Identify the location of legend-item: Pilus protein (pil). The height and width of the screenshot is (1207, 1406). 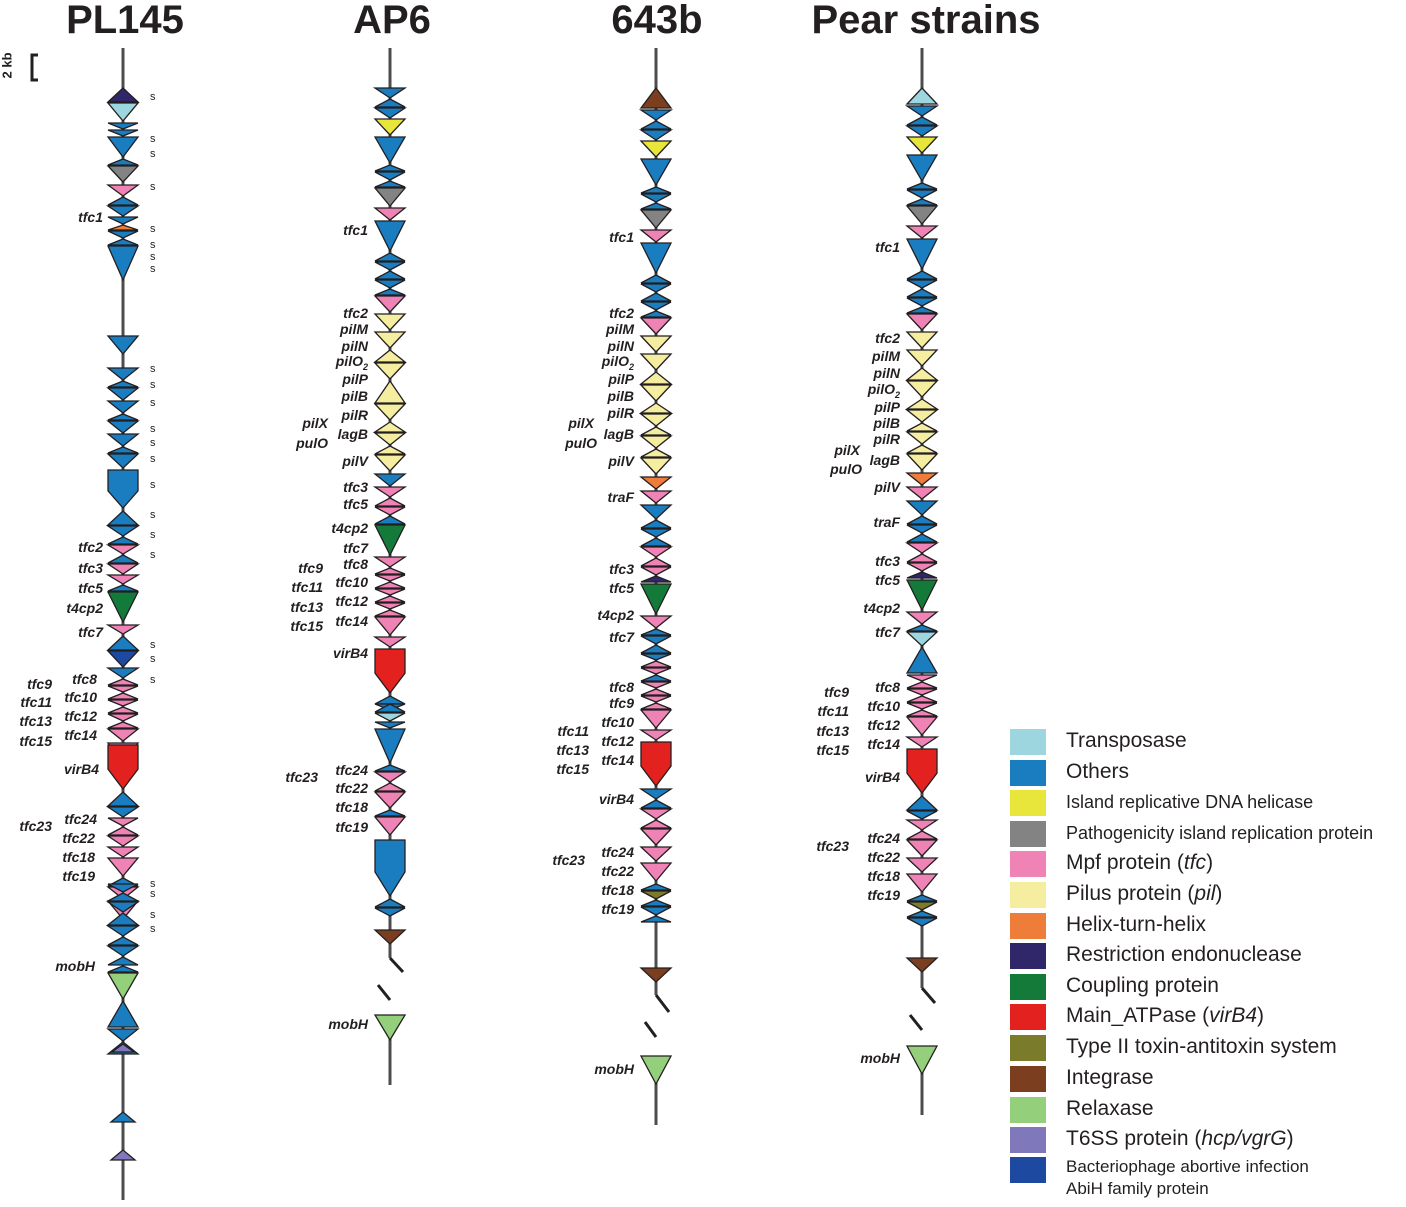
(1116, 895).